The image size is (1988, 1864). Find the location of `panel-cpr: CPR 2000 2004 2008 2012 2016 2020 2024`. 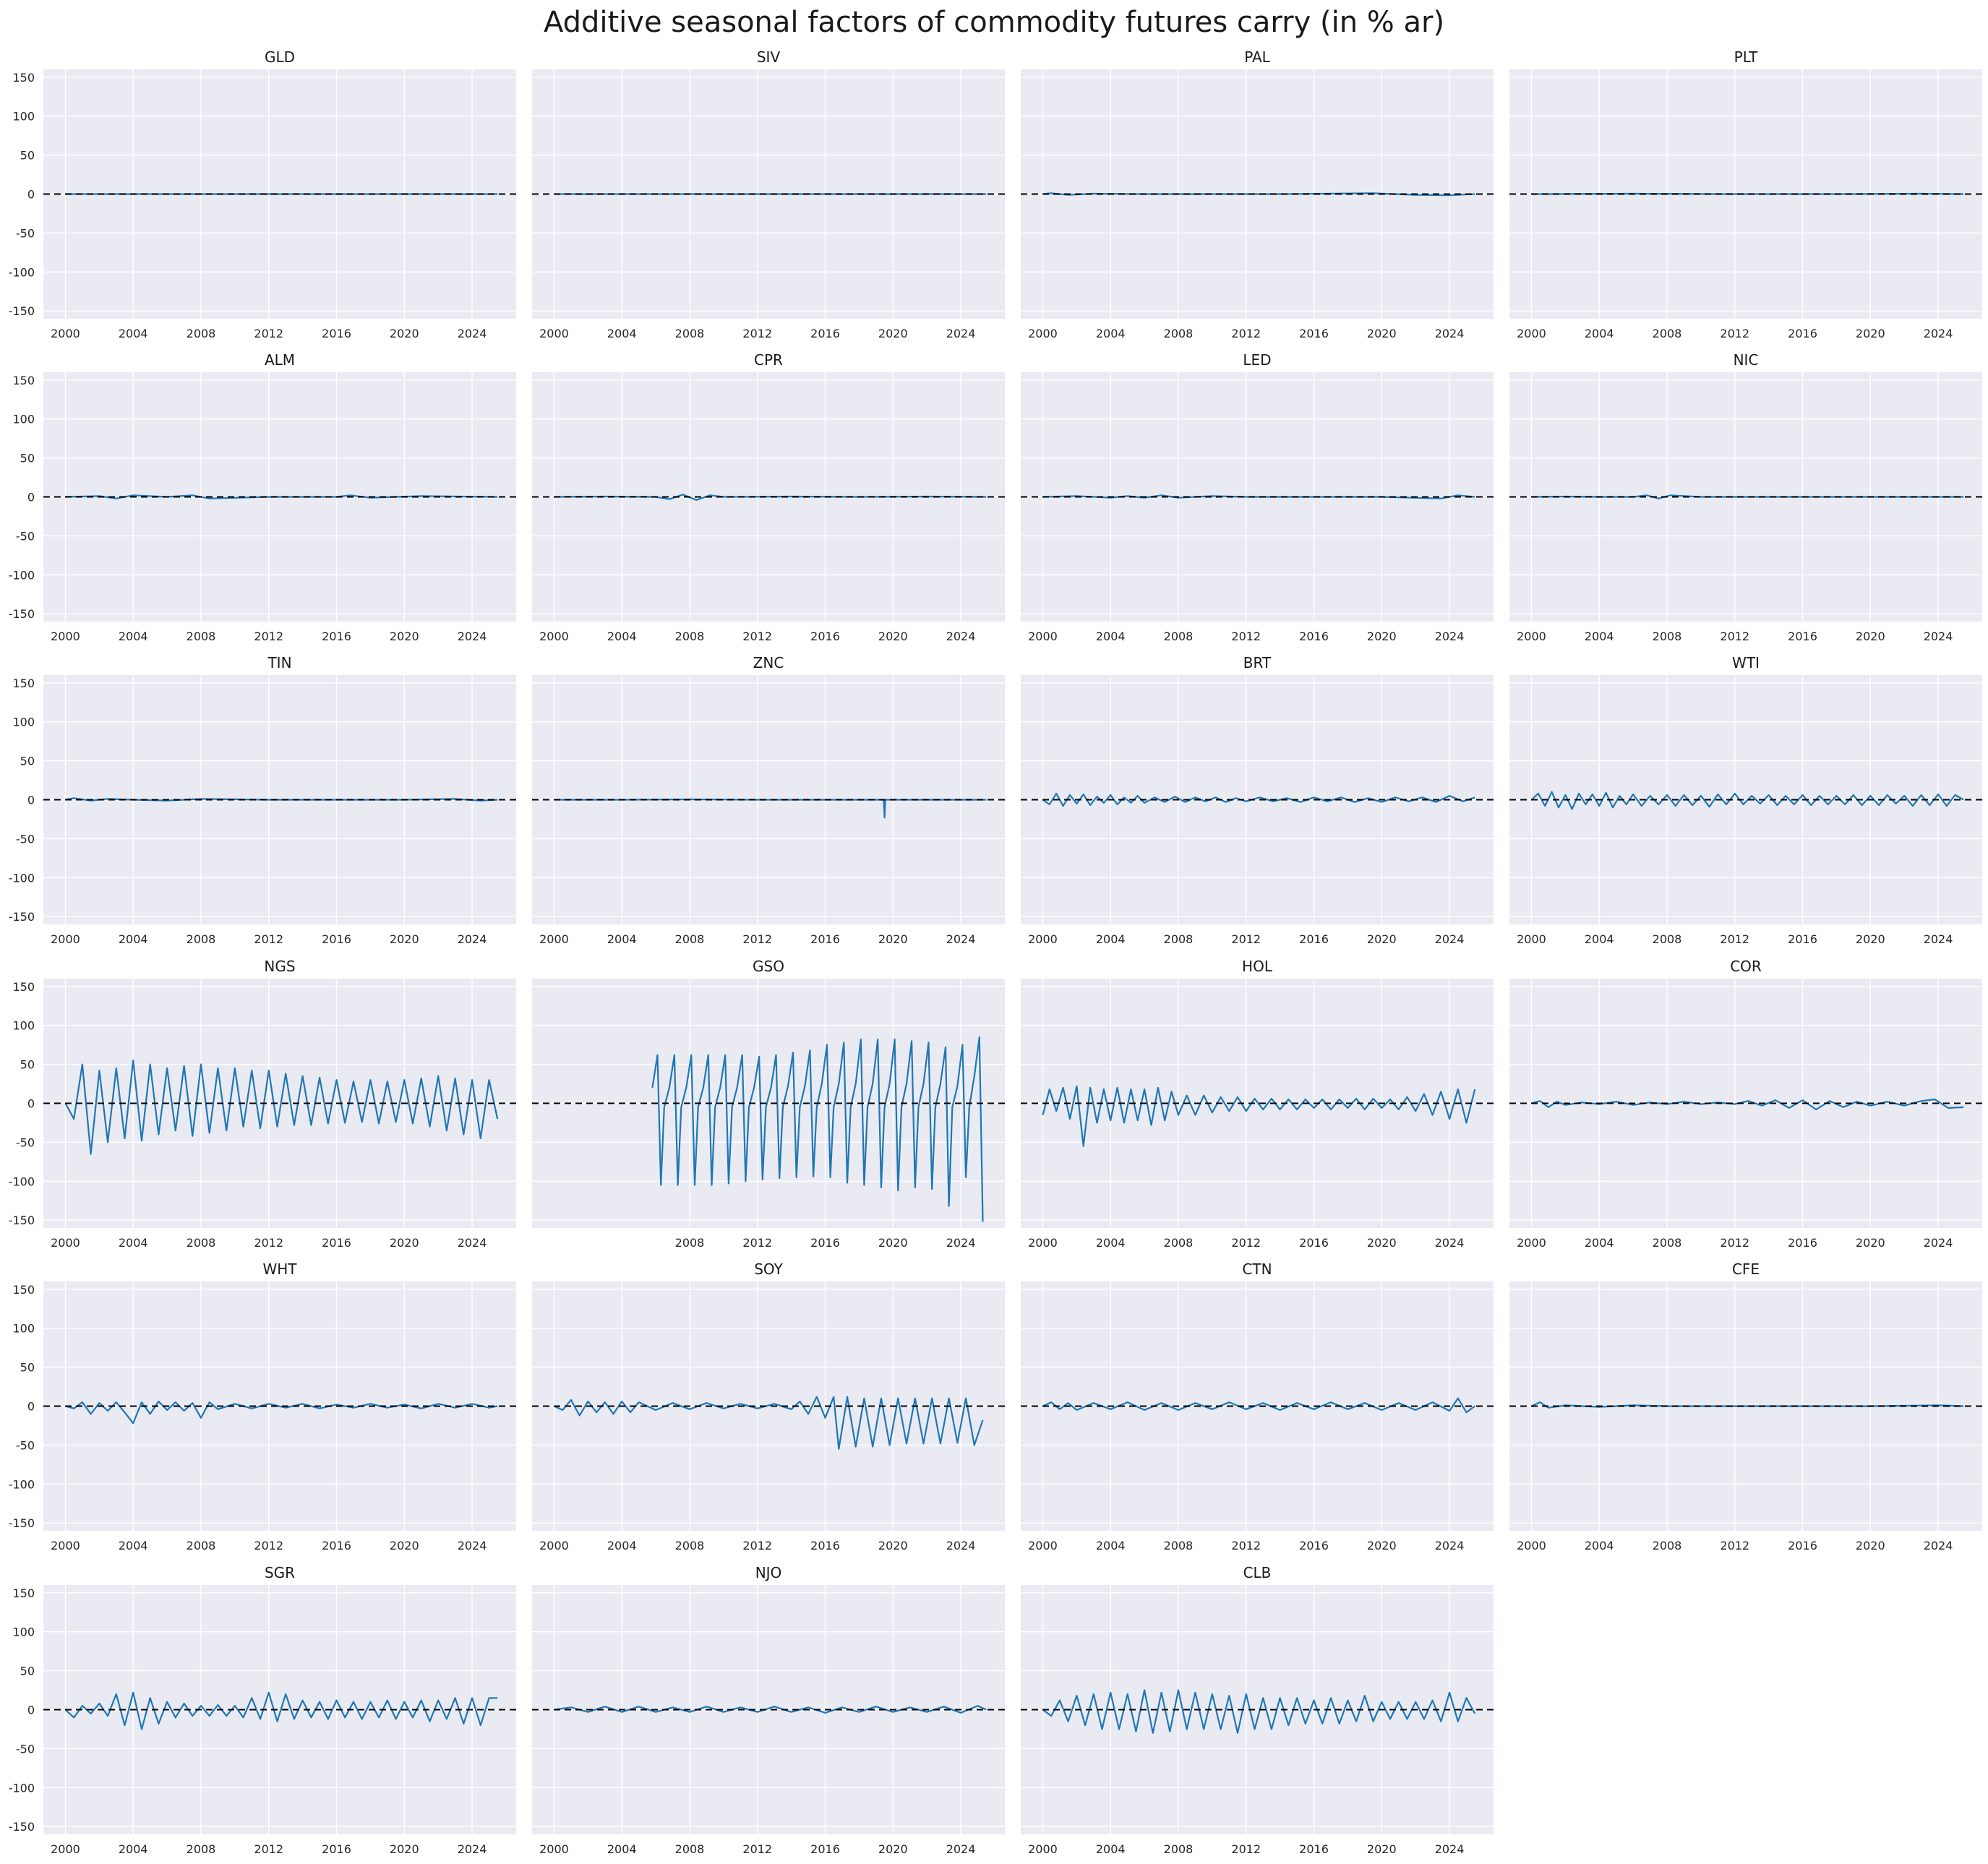

panel-cpr: CPR 2000 2004 2008 2012 2016 2020 2024 is located at coordinates (768, 497).